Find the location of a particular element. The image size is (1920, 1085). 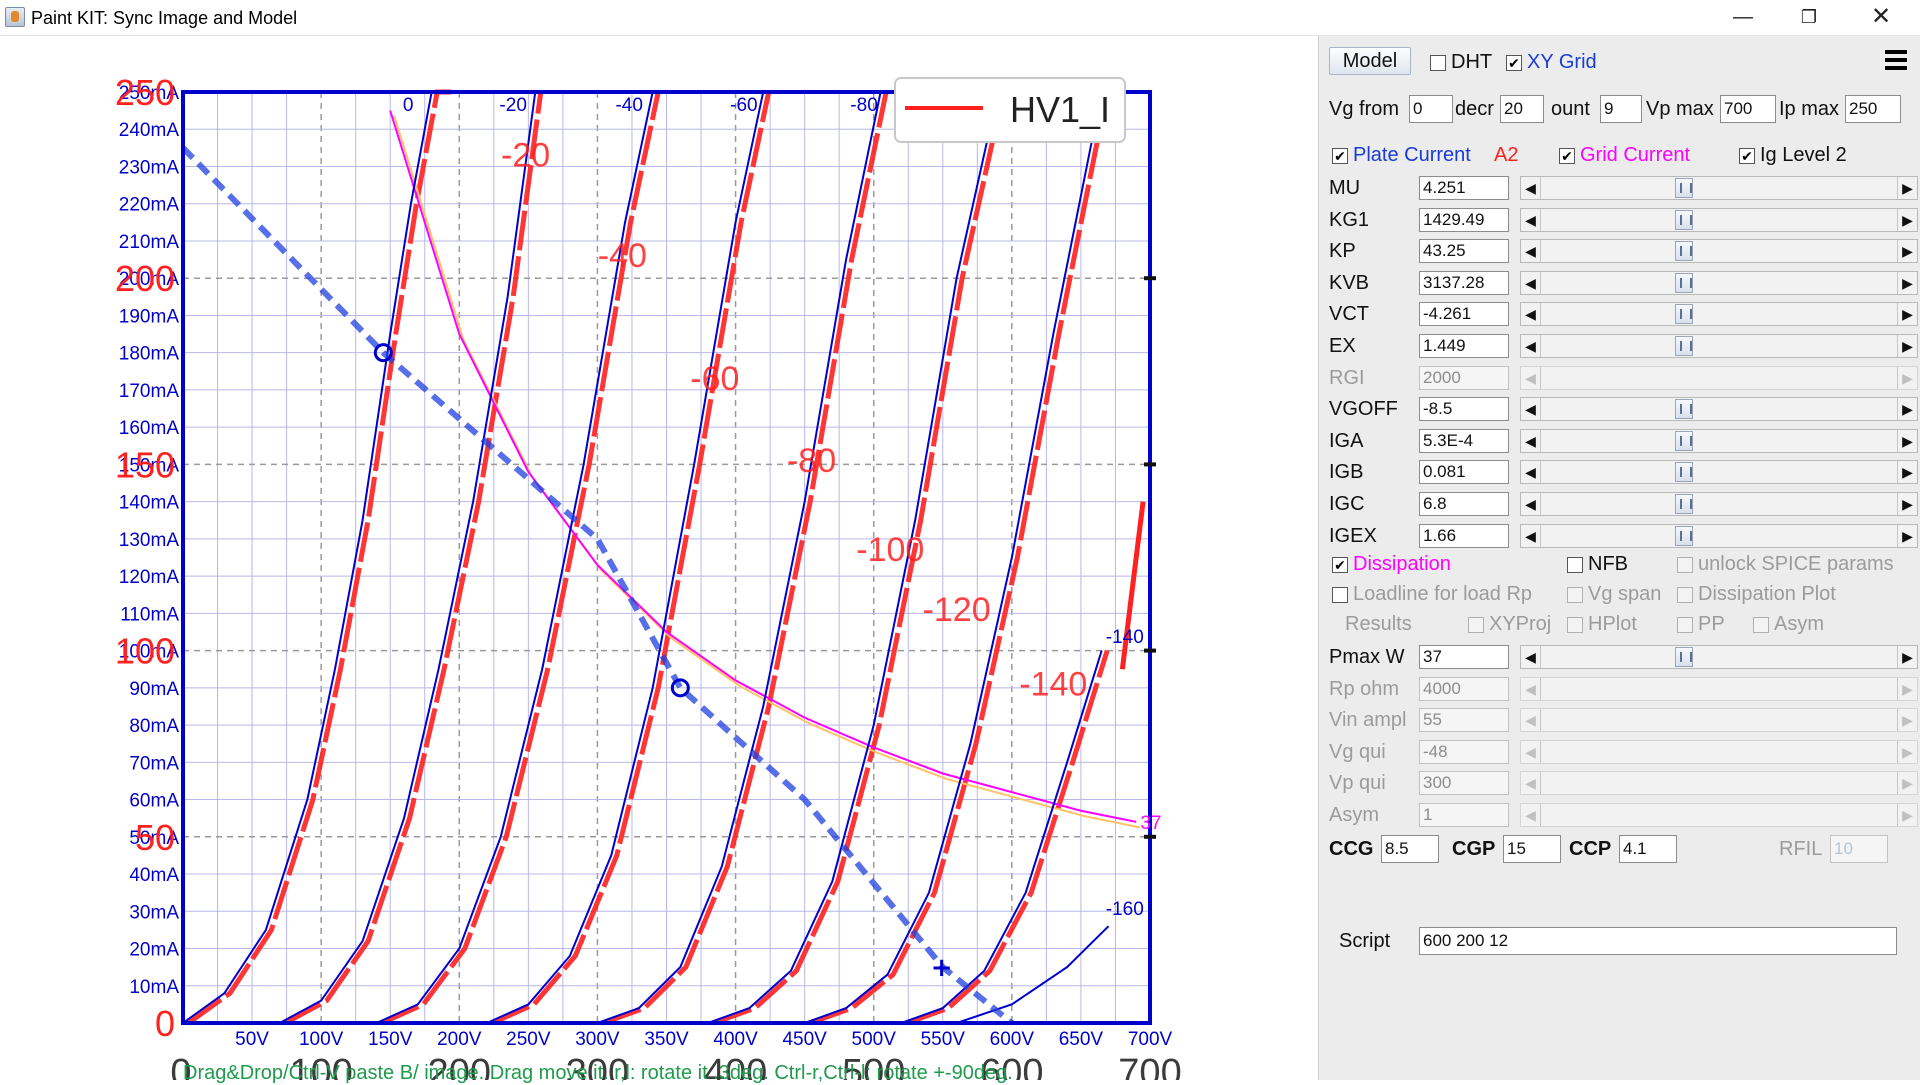

param-ex-input: 1.449 is located at coordinates (1464, 346).